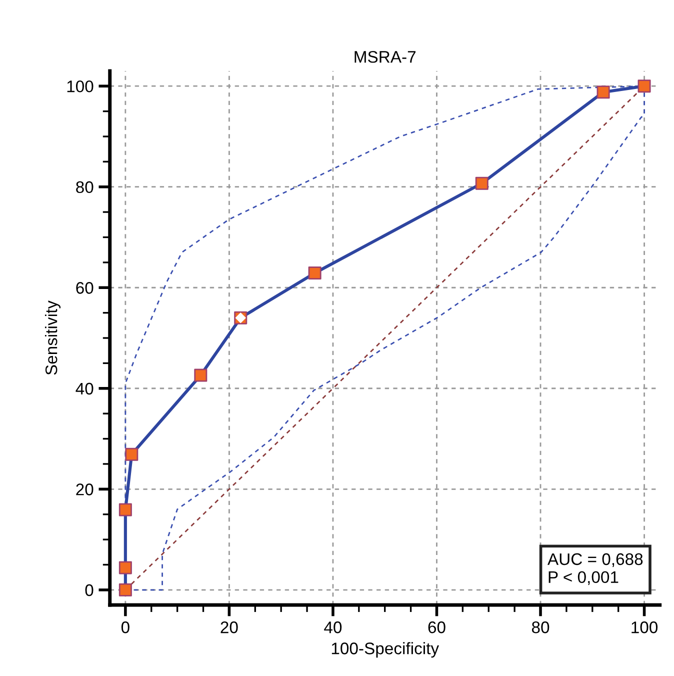  Describe the element at coordinates (85, 388) in the screenshot. I see `y-tick-label: 40` at that location.